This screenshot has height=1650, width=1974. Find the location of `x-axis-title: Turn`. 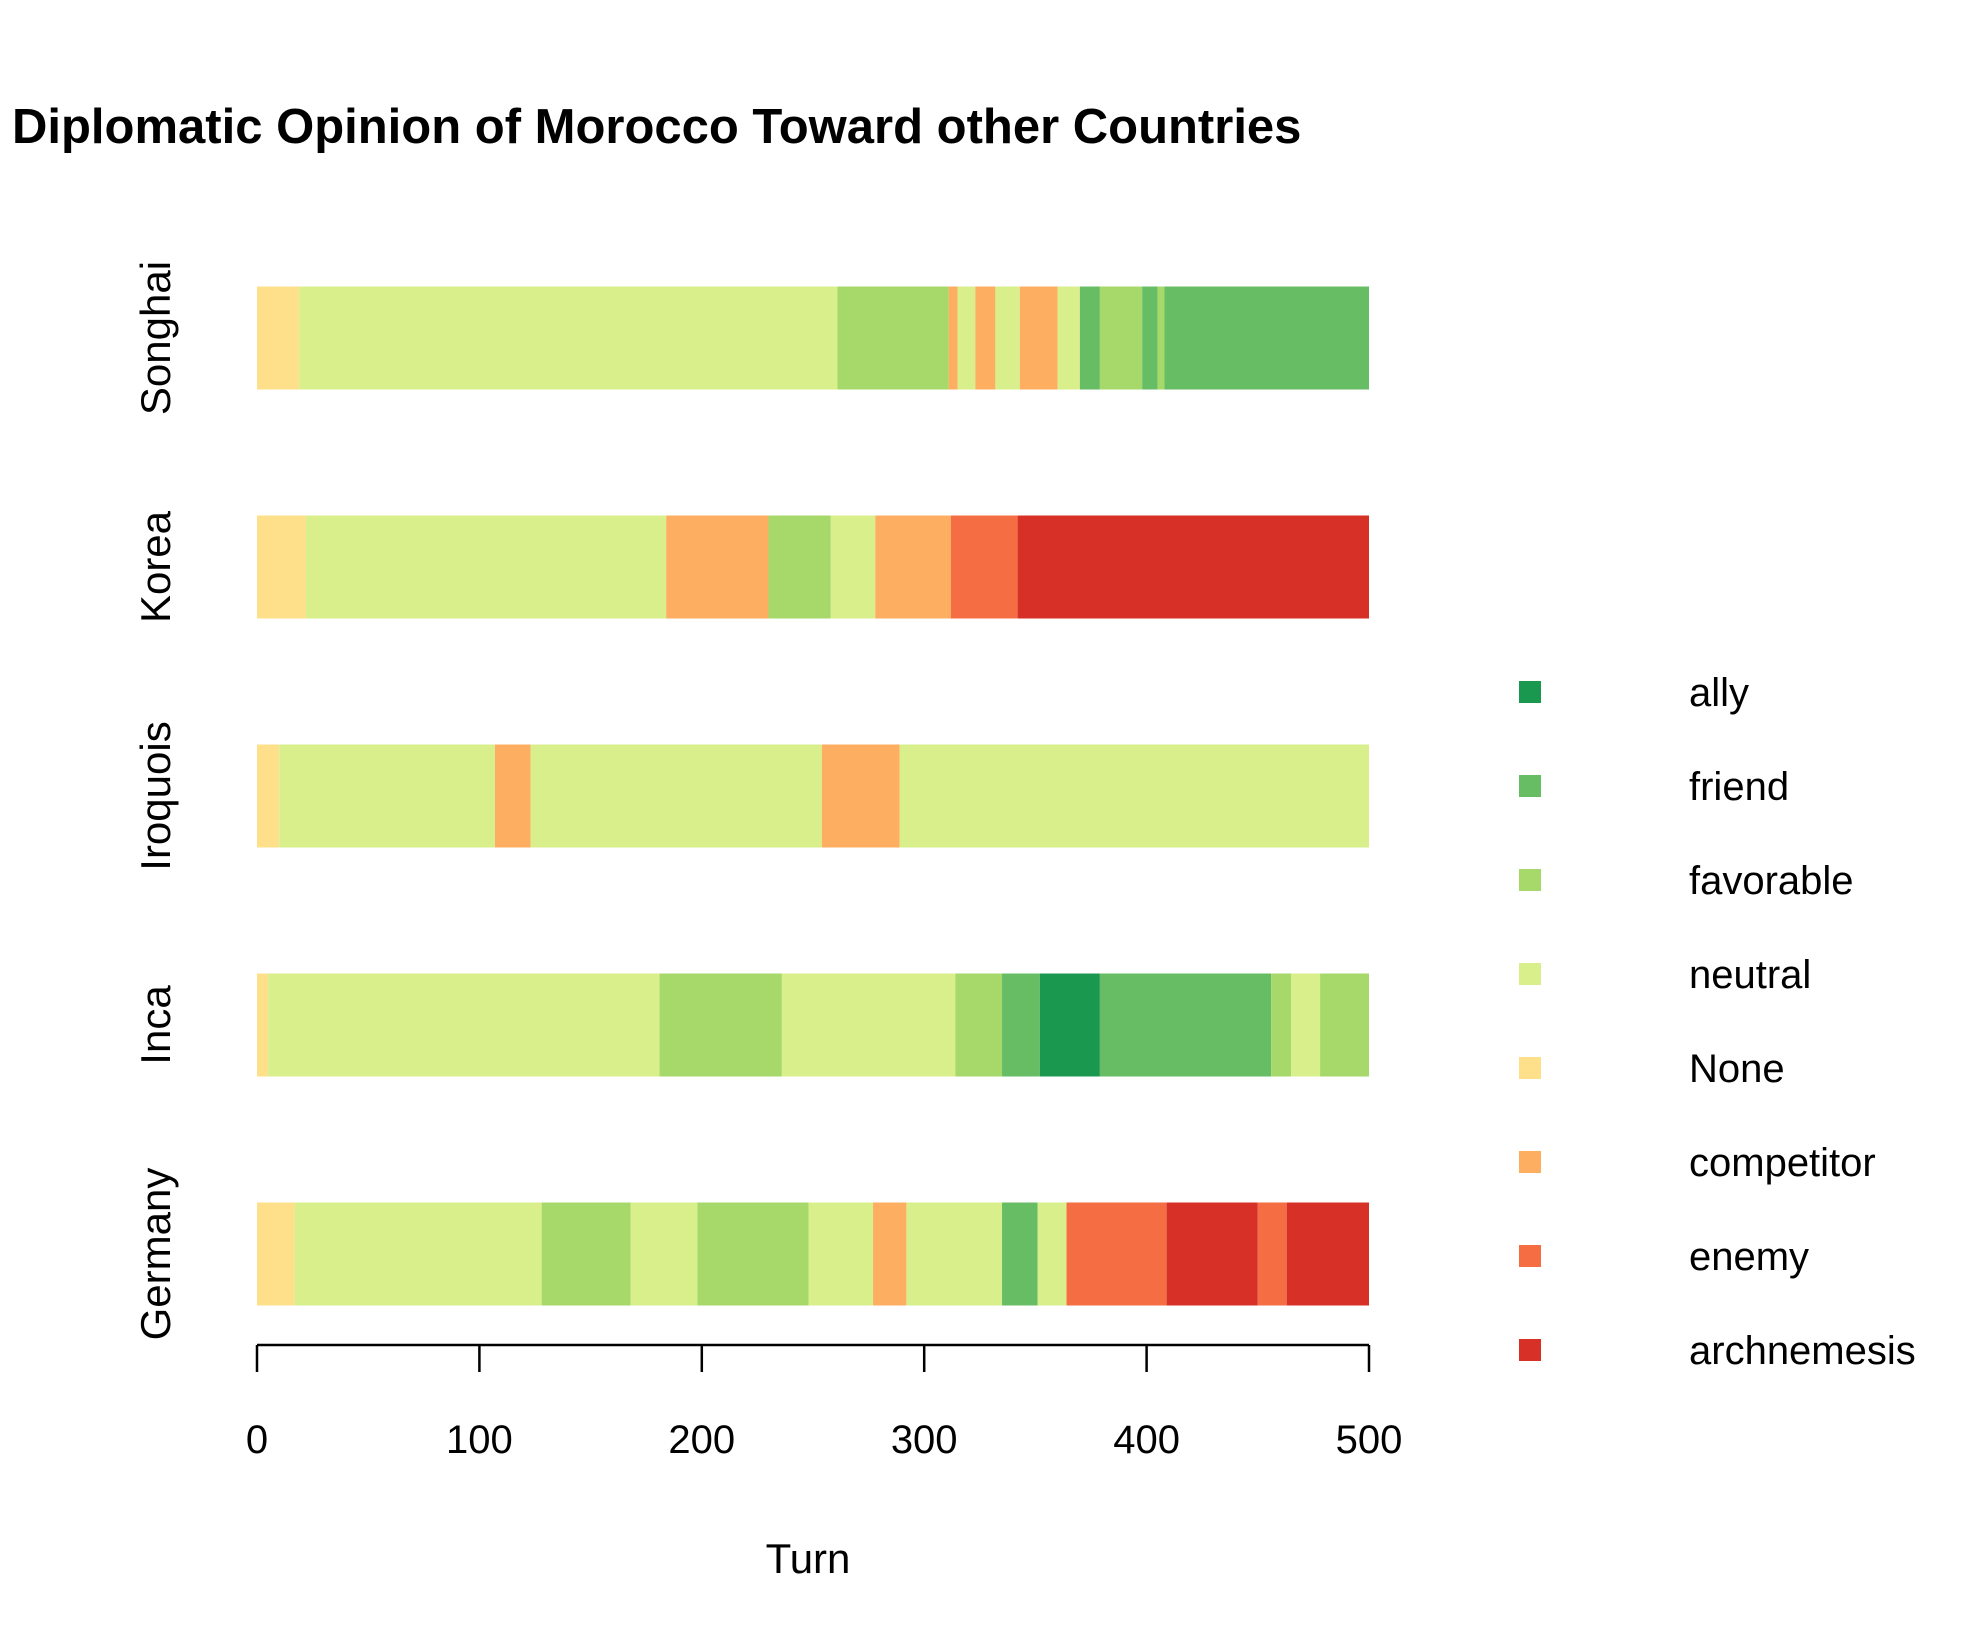

x-axis-title: Turn is located at coordinates (808, 1558).